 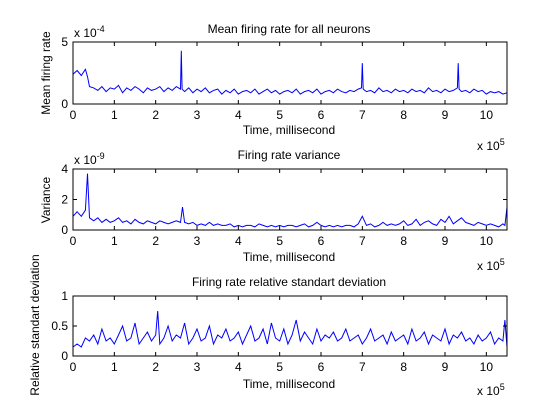 I want to click on panel-title: Mean firing rate for all neurons, so click(x=289, y=29).